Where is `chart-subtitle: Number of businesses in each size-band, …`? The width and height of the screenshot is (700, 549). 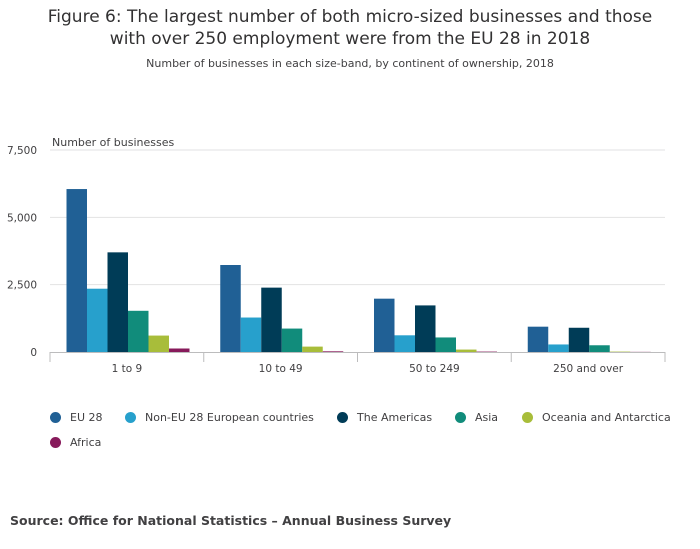 chart-subtitle: Number of businesses in each size-band, … is located at coordinates (350, 63).